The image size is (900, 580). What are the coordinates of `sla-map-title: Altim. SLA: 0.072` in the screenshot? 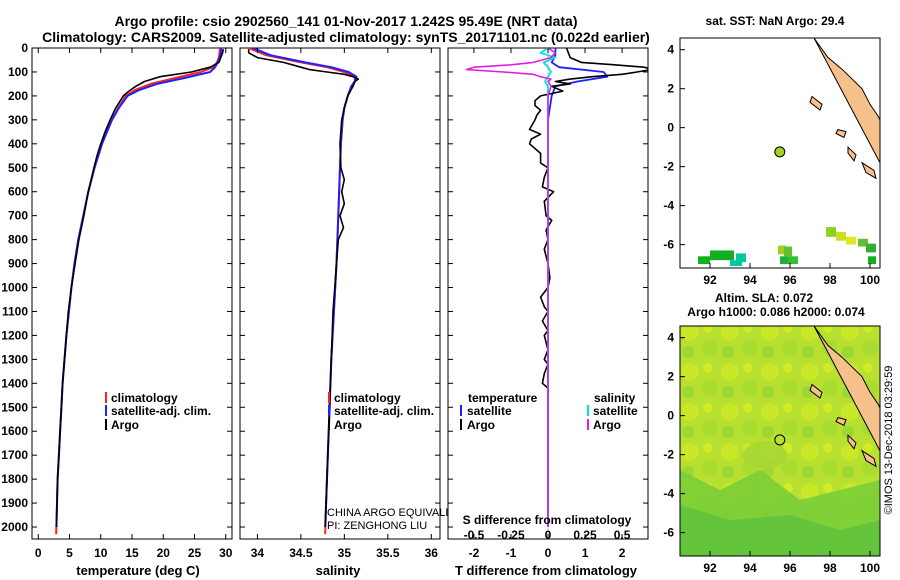 It's located at (764, 298).